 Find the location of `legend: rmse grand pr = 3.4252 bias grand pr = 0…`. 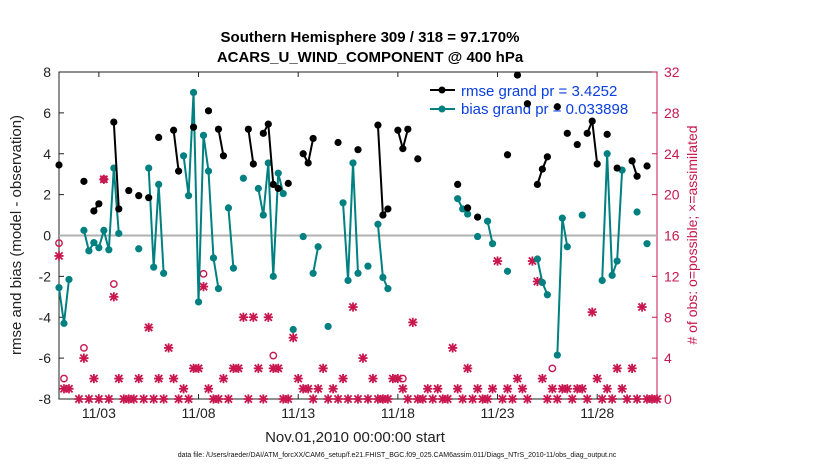

legend: rmse grand pr = 3.4252 bias grand pr = 0… is located at coordinates (539, 98).